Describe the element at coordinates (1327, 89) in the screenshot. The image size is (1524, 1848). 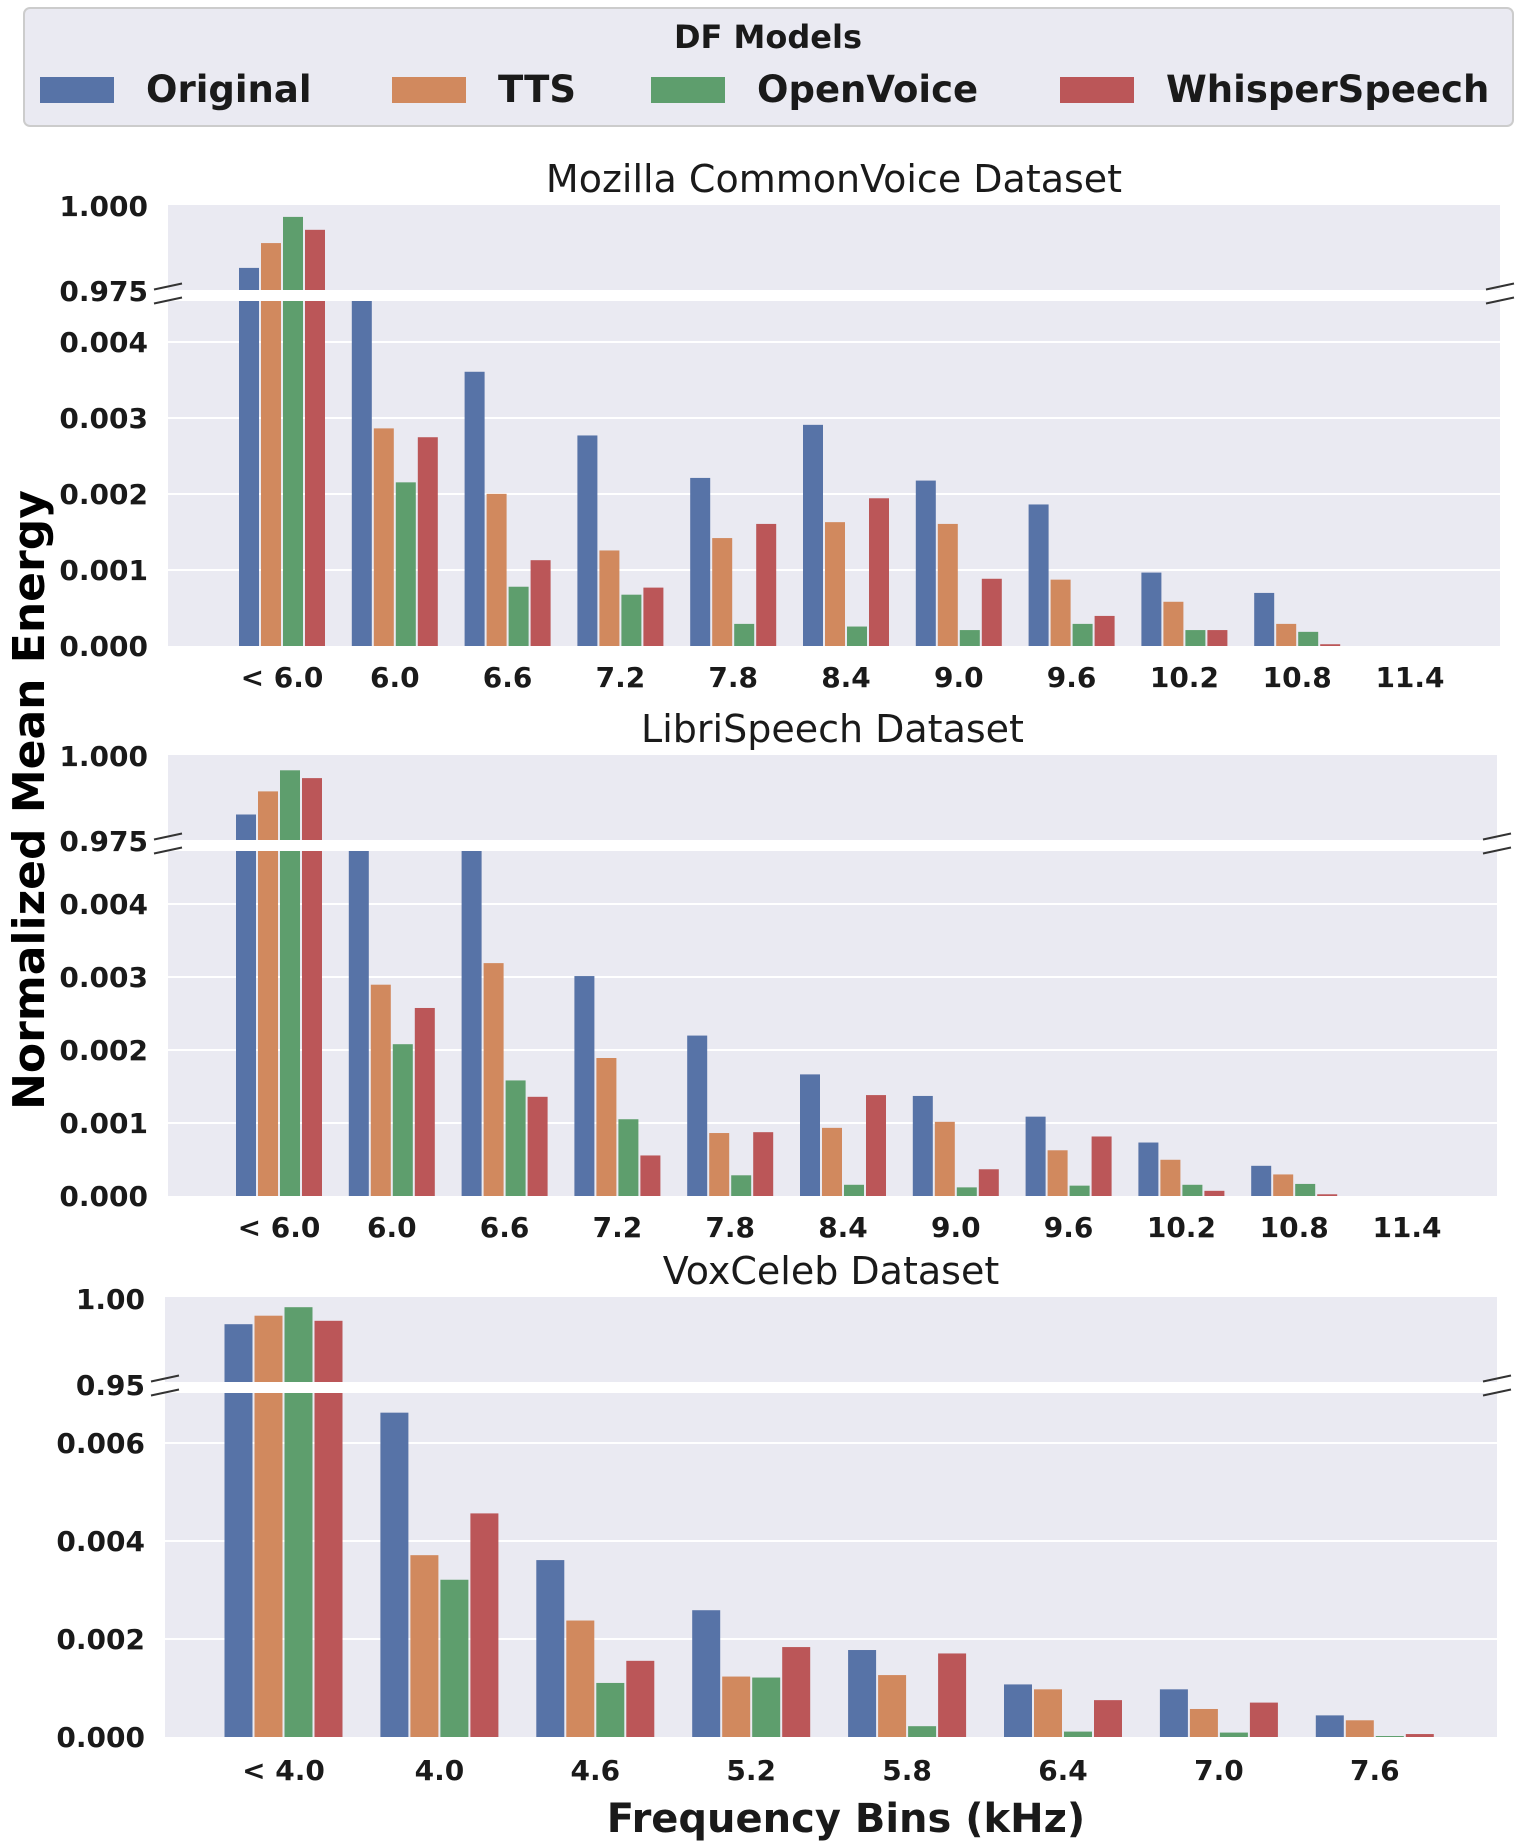
I see `legend-label-3: WhisperSpeech` at that location.